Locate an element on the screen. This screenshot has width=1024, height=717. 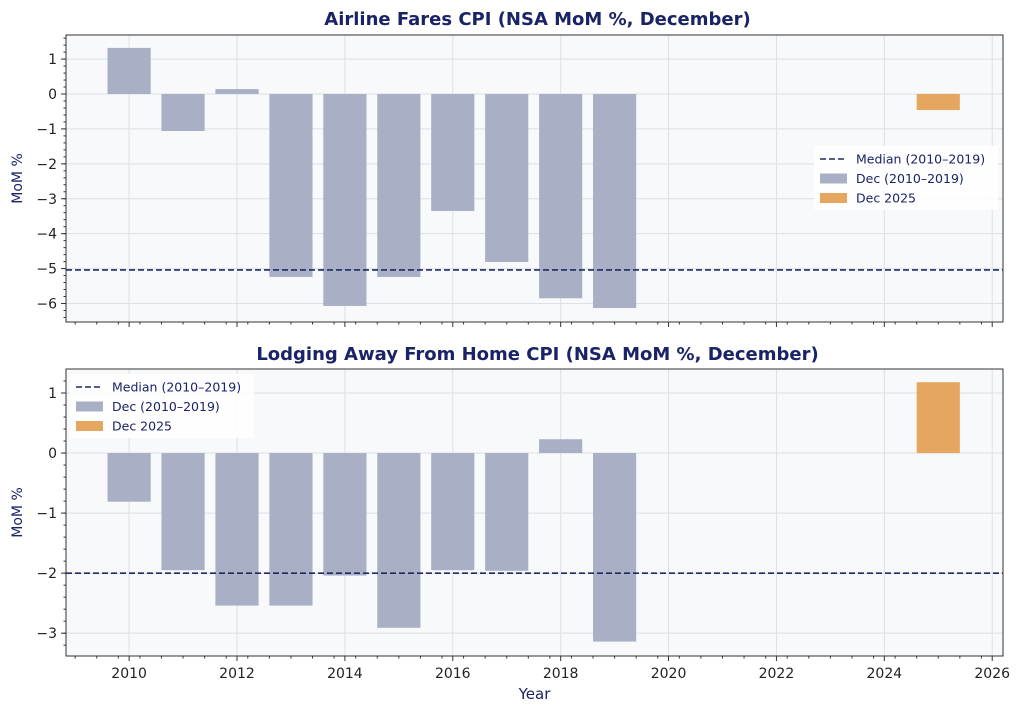
y-tick-label: −4 is located at coordinates (46, 235).